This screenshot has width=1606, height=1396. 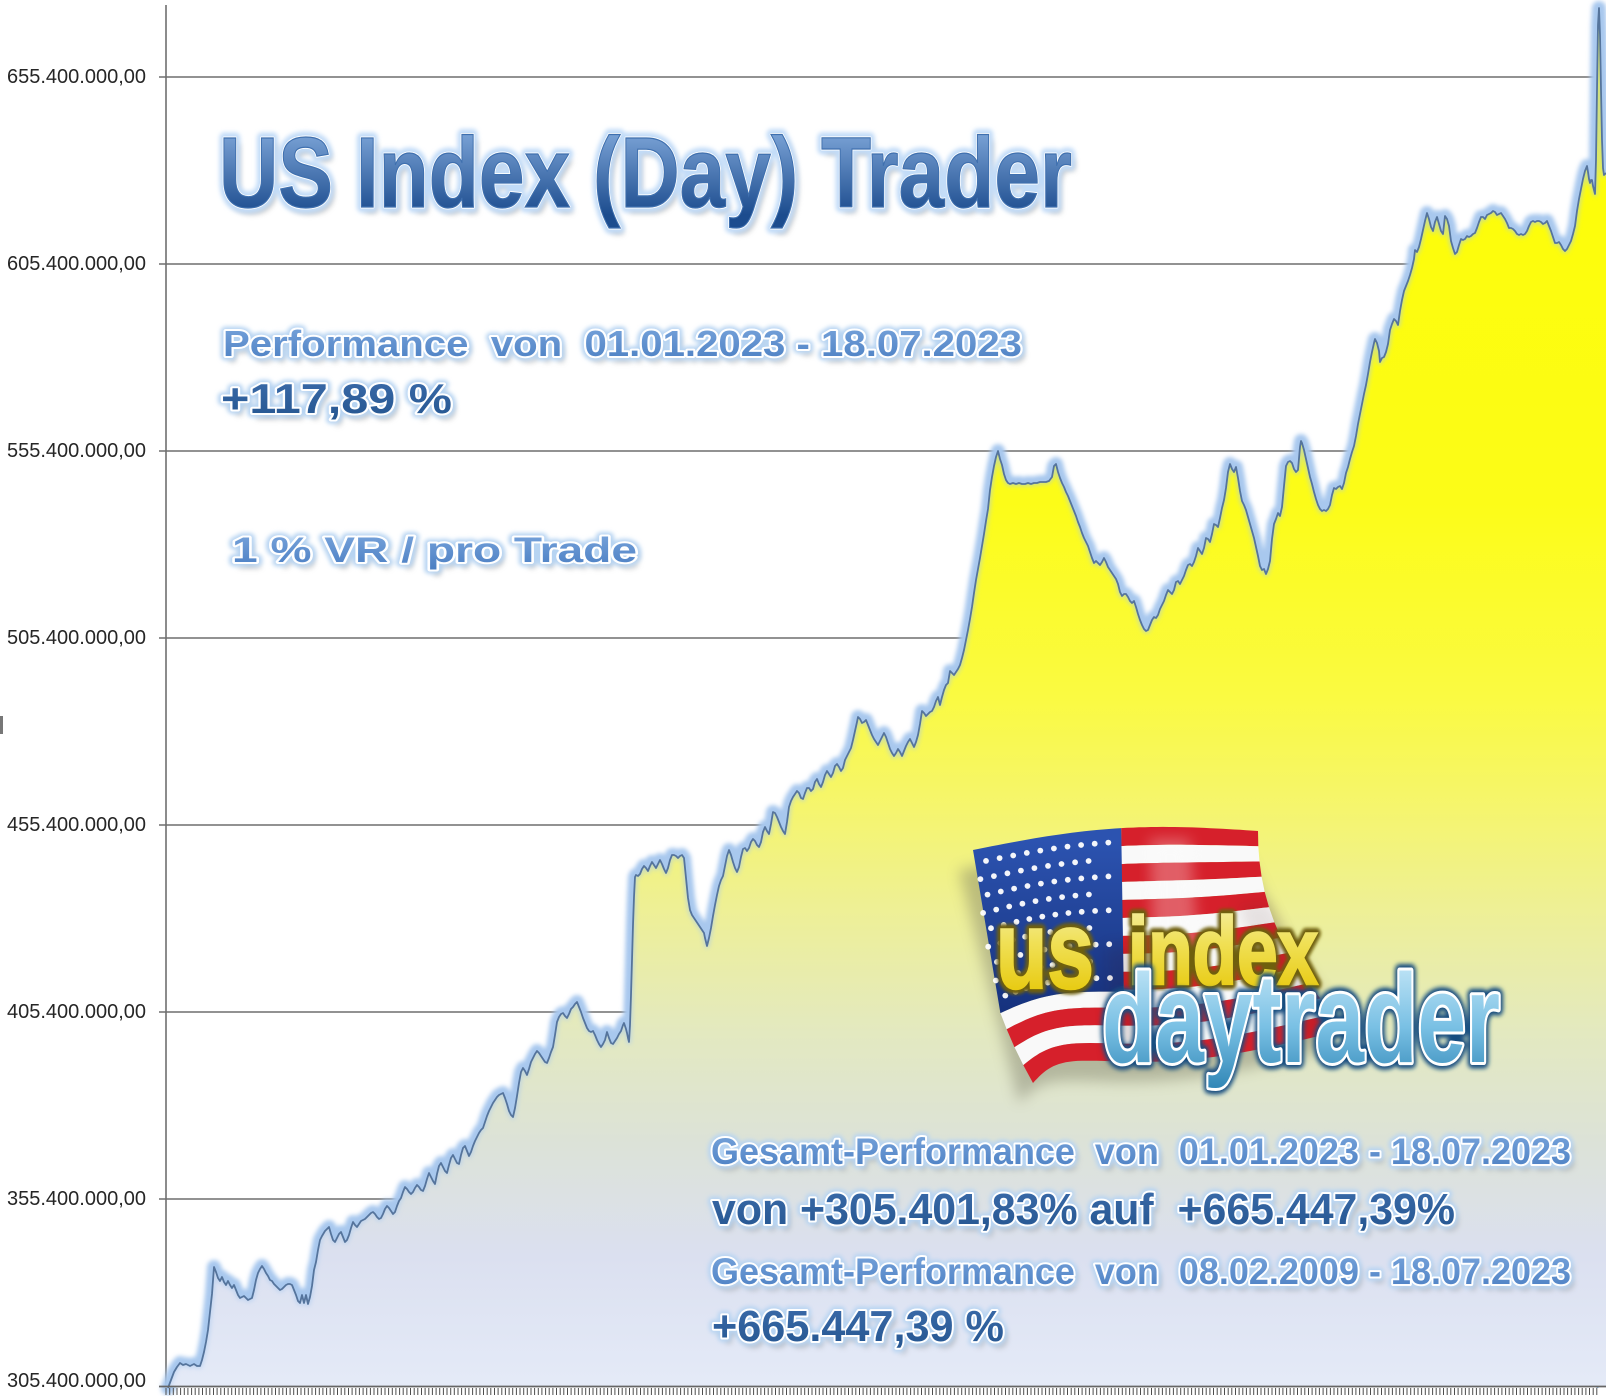 What do you see at coordinates (76, 825) in the screenshot?
I see `svg-text: 455.400.000,00` at bounding box center [76, 825].